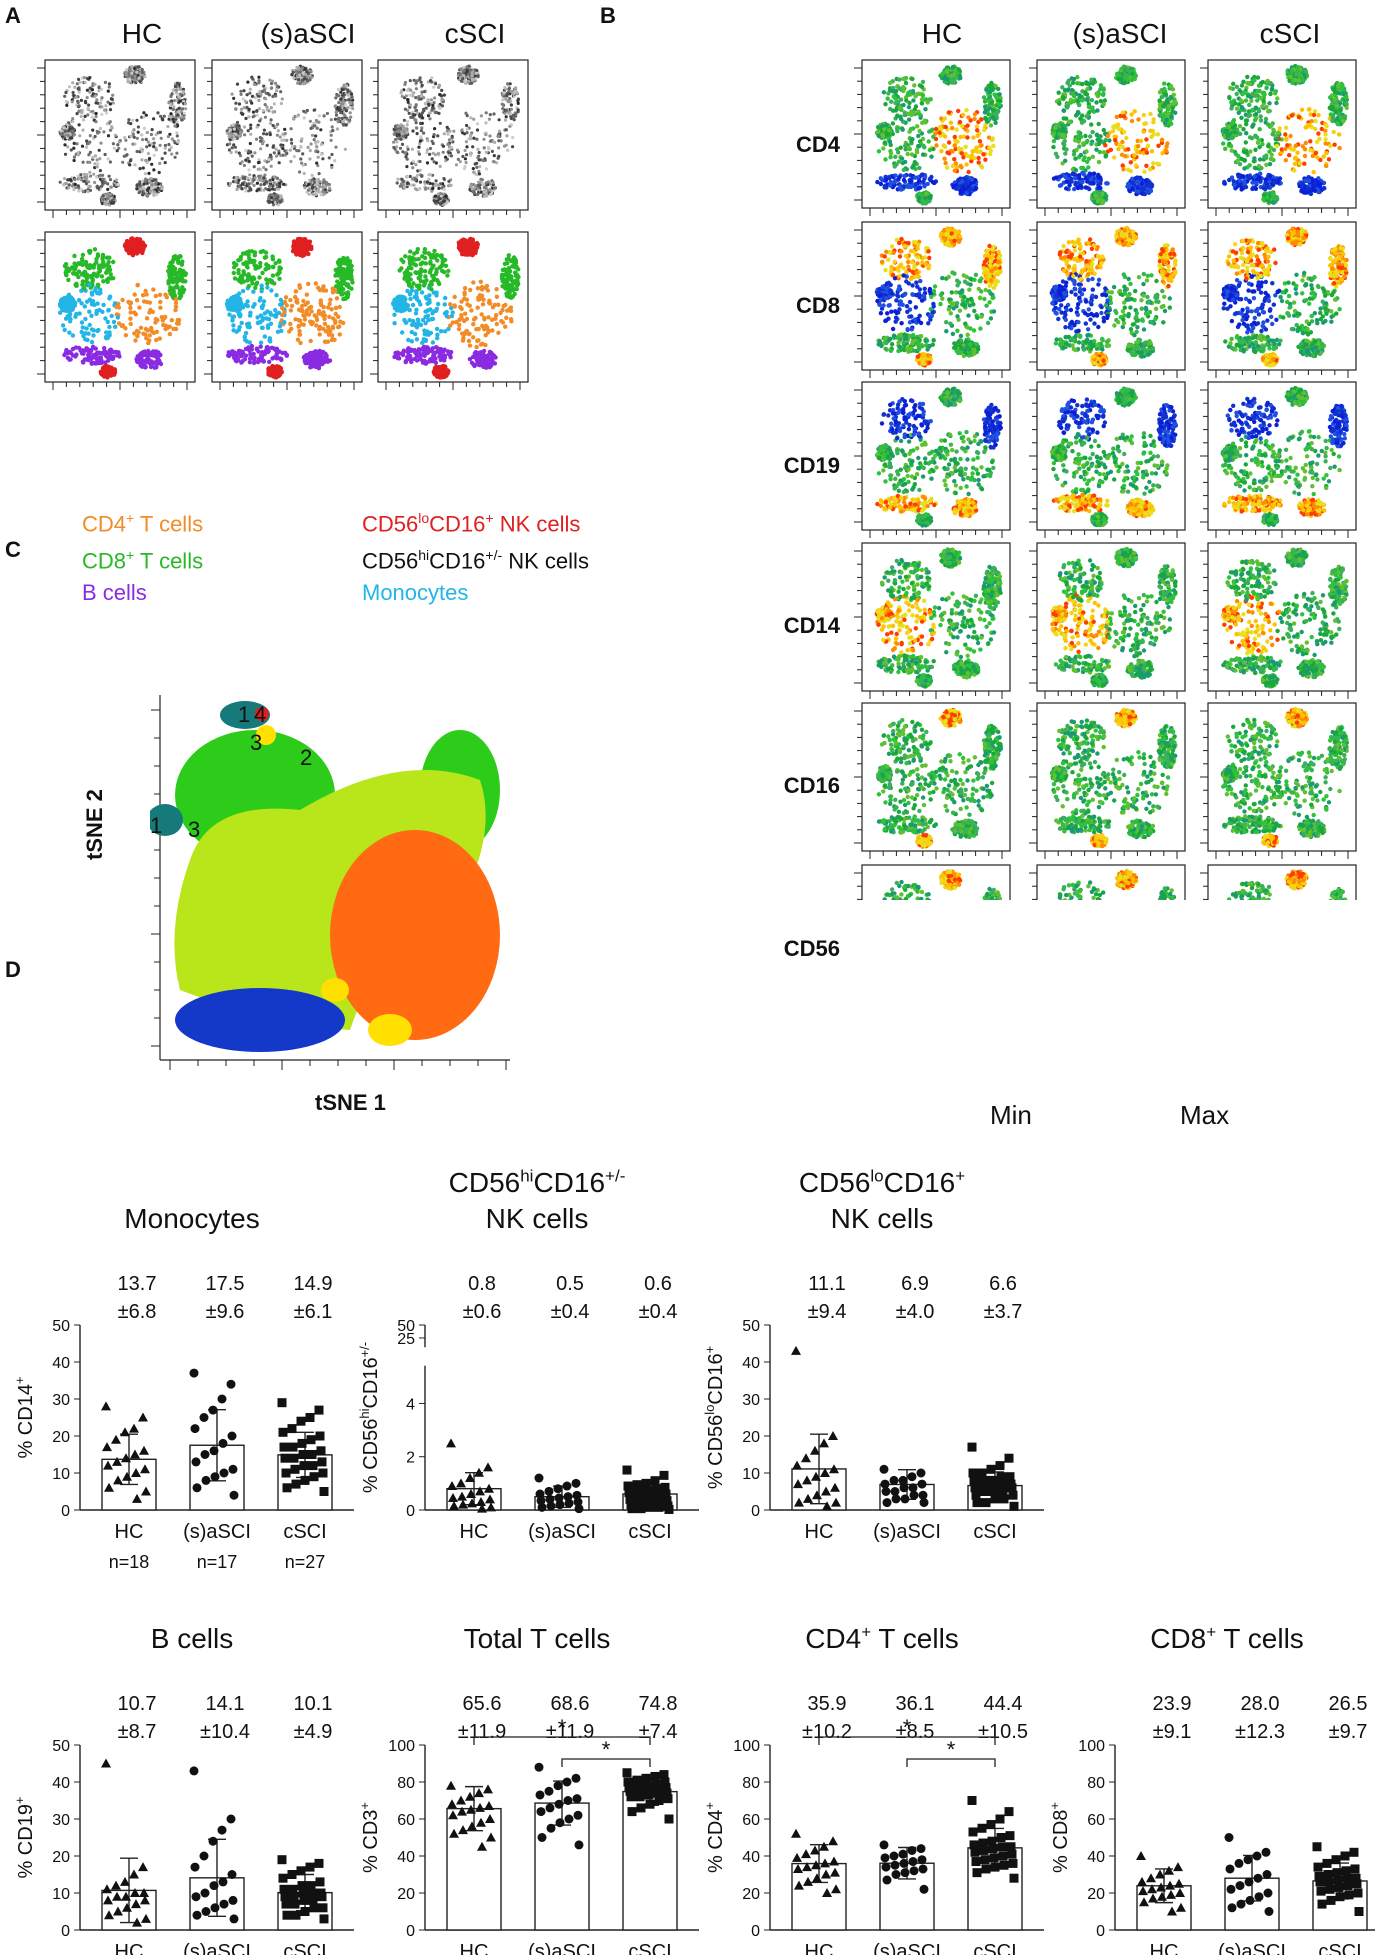 This screenshot has width=1375, height=1955. Describe the element at coordinates (498, 304) in the screenshot. I see `panel-a-cat-2-dot` at that location.